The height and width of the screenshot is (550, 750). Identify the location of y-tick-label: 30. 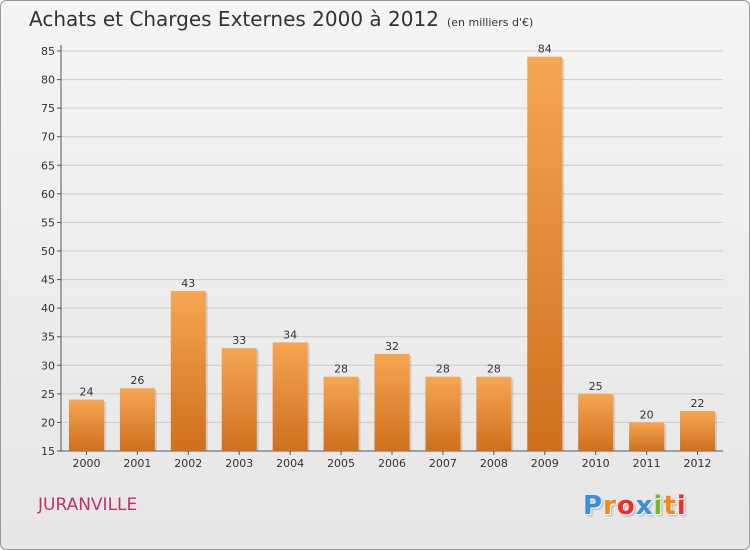
(48, 365).